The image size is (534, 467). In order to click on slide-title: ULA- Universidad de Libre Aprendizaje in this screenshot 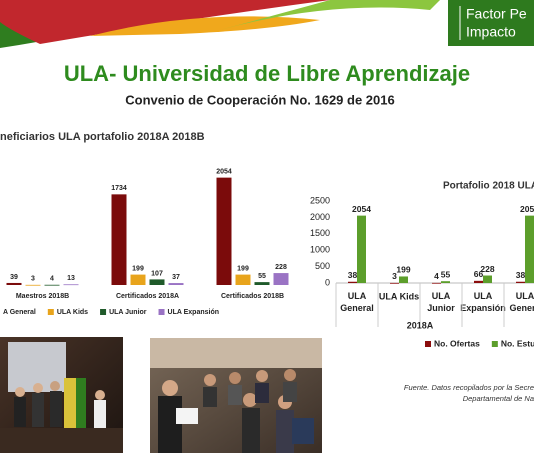, I will do `click(267, 73)`.